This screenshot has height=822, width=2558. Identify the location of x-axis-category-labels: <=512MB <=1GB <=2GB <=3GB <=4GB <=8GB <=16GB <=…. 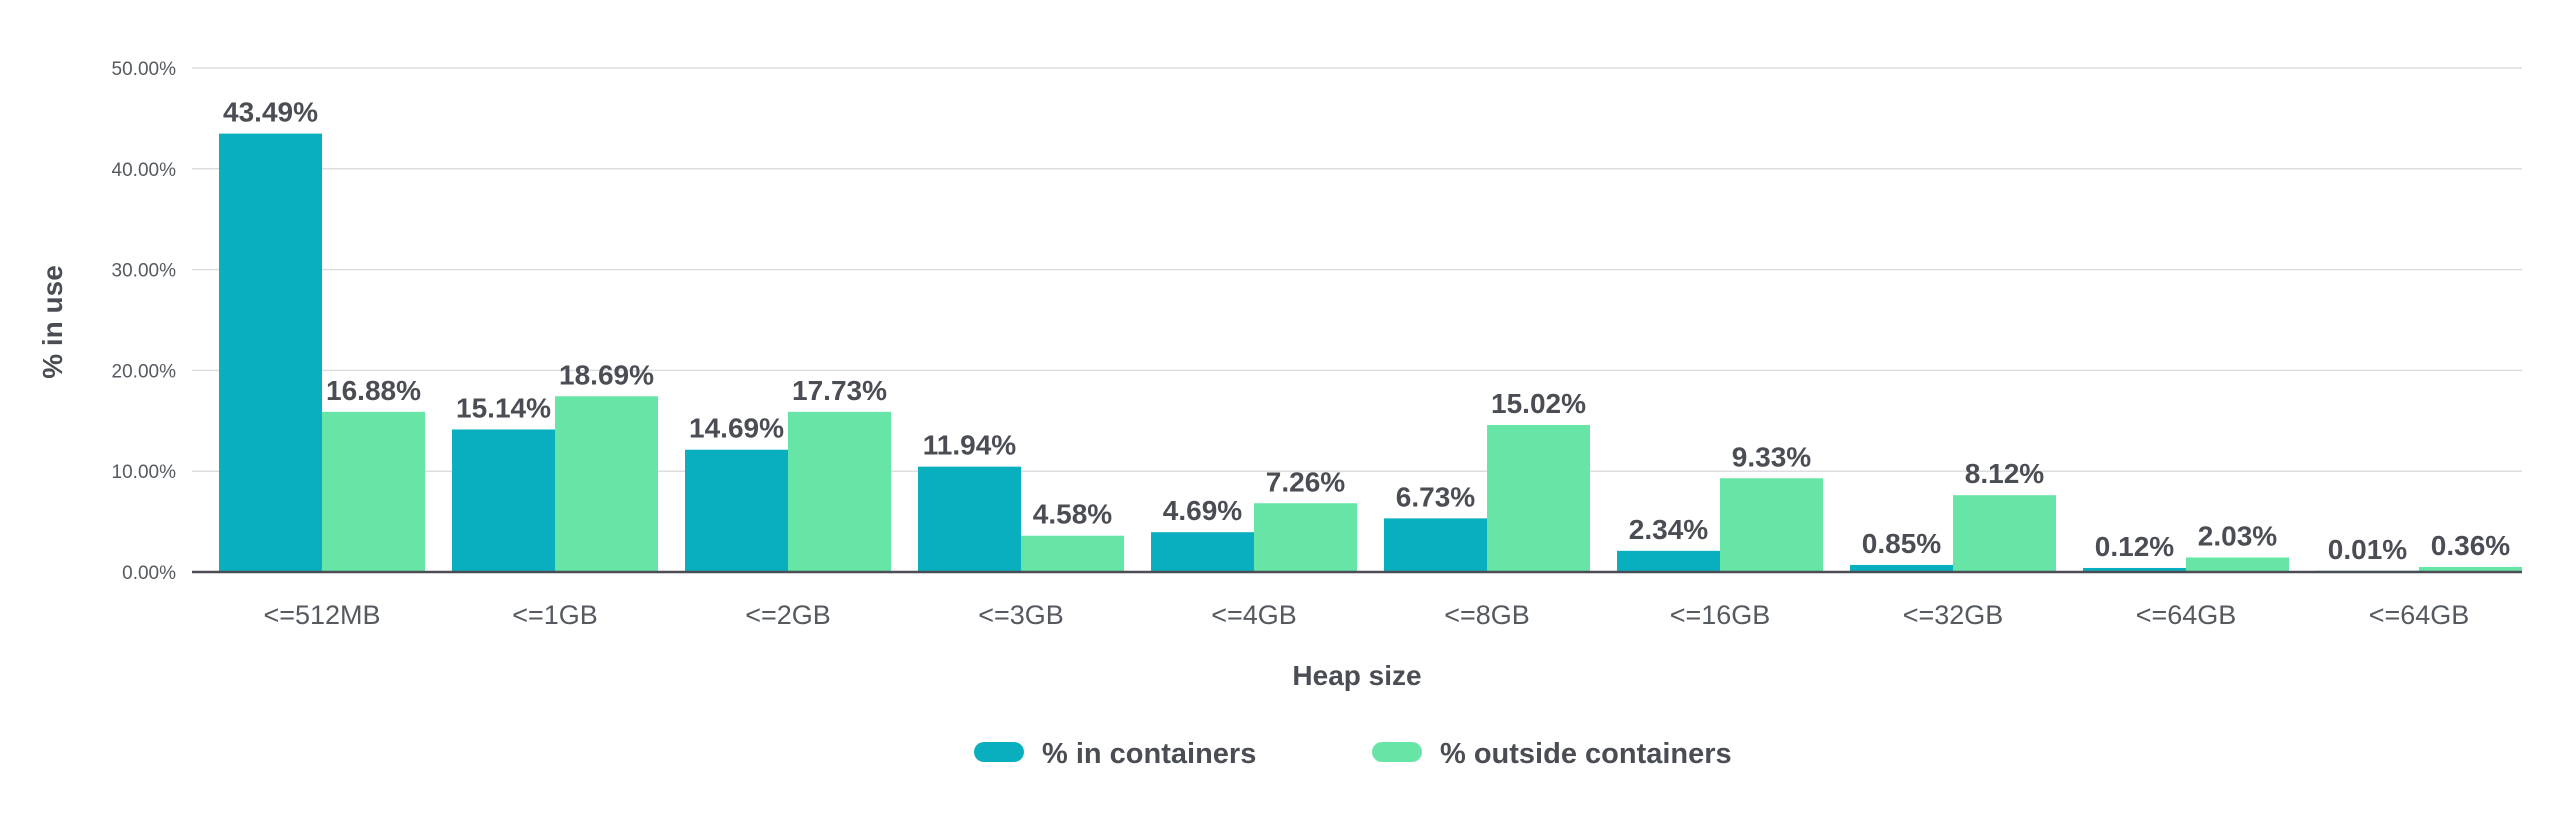
(1366, 615).